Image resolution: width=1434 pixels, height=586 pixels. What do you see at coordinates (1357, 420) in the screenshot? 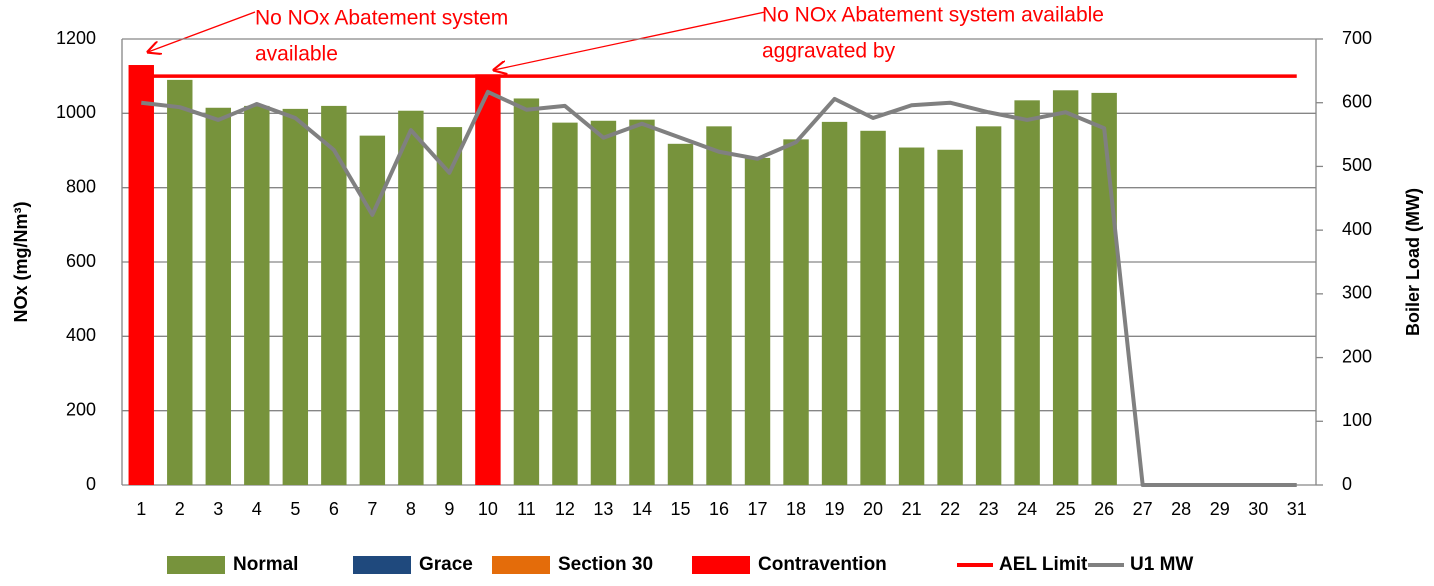
I see `y2-tick-label: 100` at bounding box center [1357, 420].